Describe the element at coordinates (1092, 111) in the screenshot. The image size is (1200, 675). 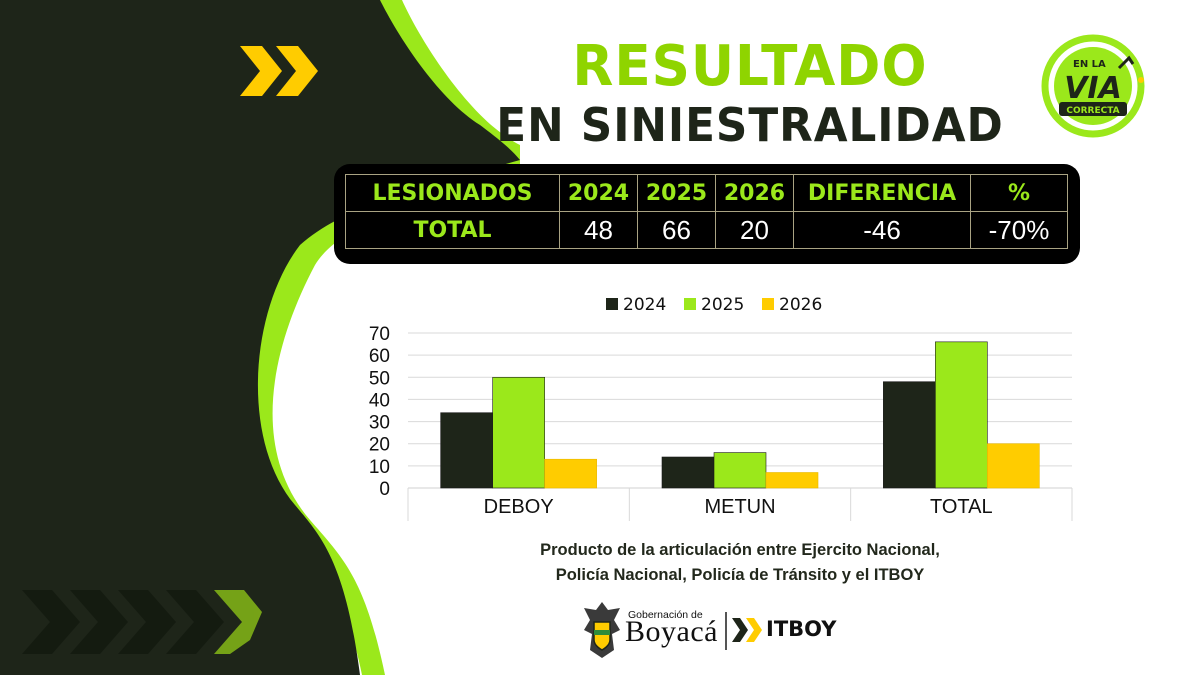
I see `logo-banner-text: CORRECTA` at that location.